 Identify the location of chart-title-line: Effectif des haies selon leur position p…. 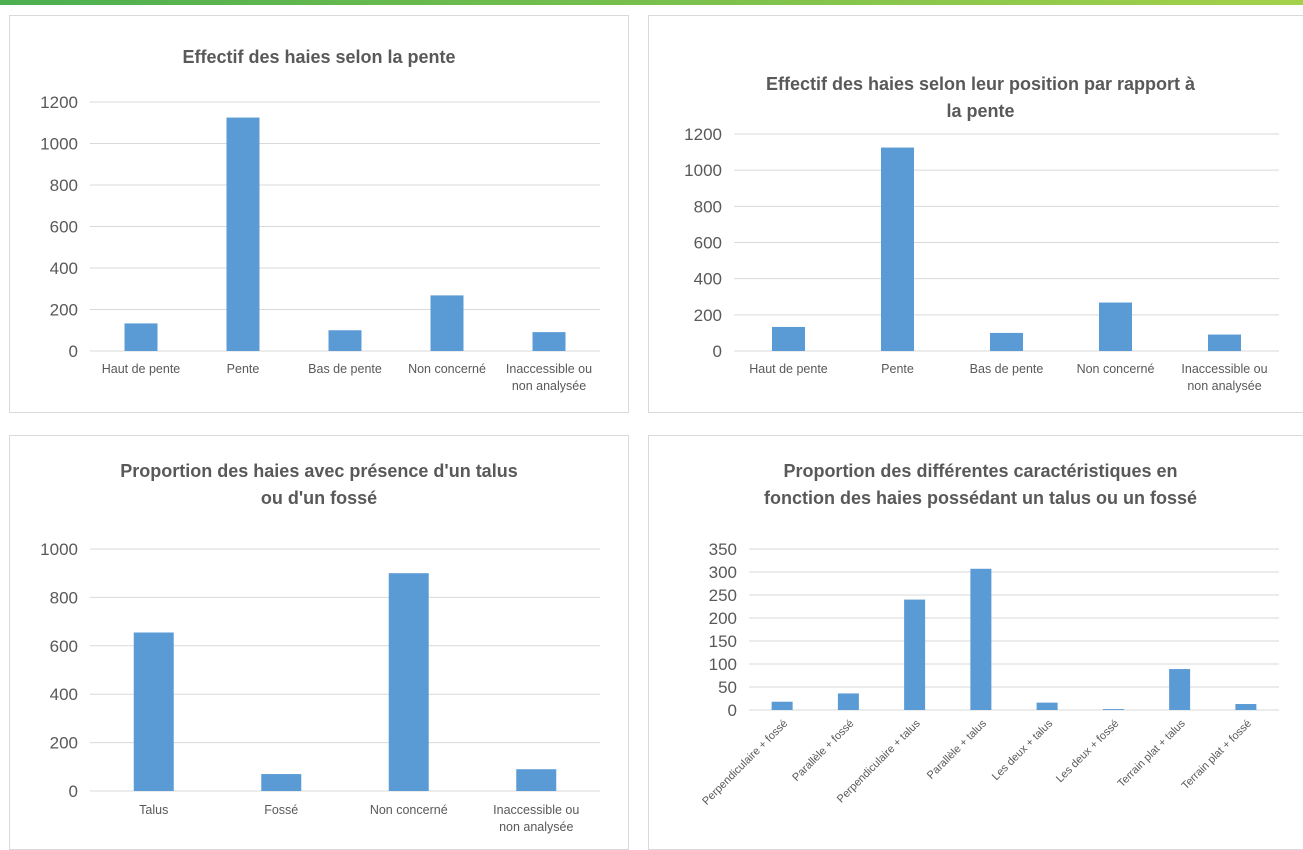
(980, 84).